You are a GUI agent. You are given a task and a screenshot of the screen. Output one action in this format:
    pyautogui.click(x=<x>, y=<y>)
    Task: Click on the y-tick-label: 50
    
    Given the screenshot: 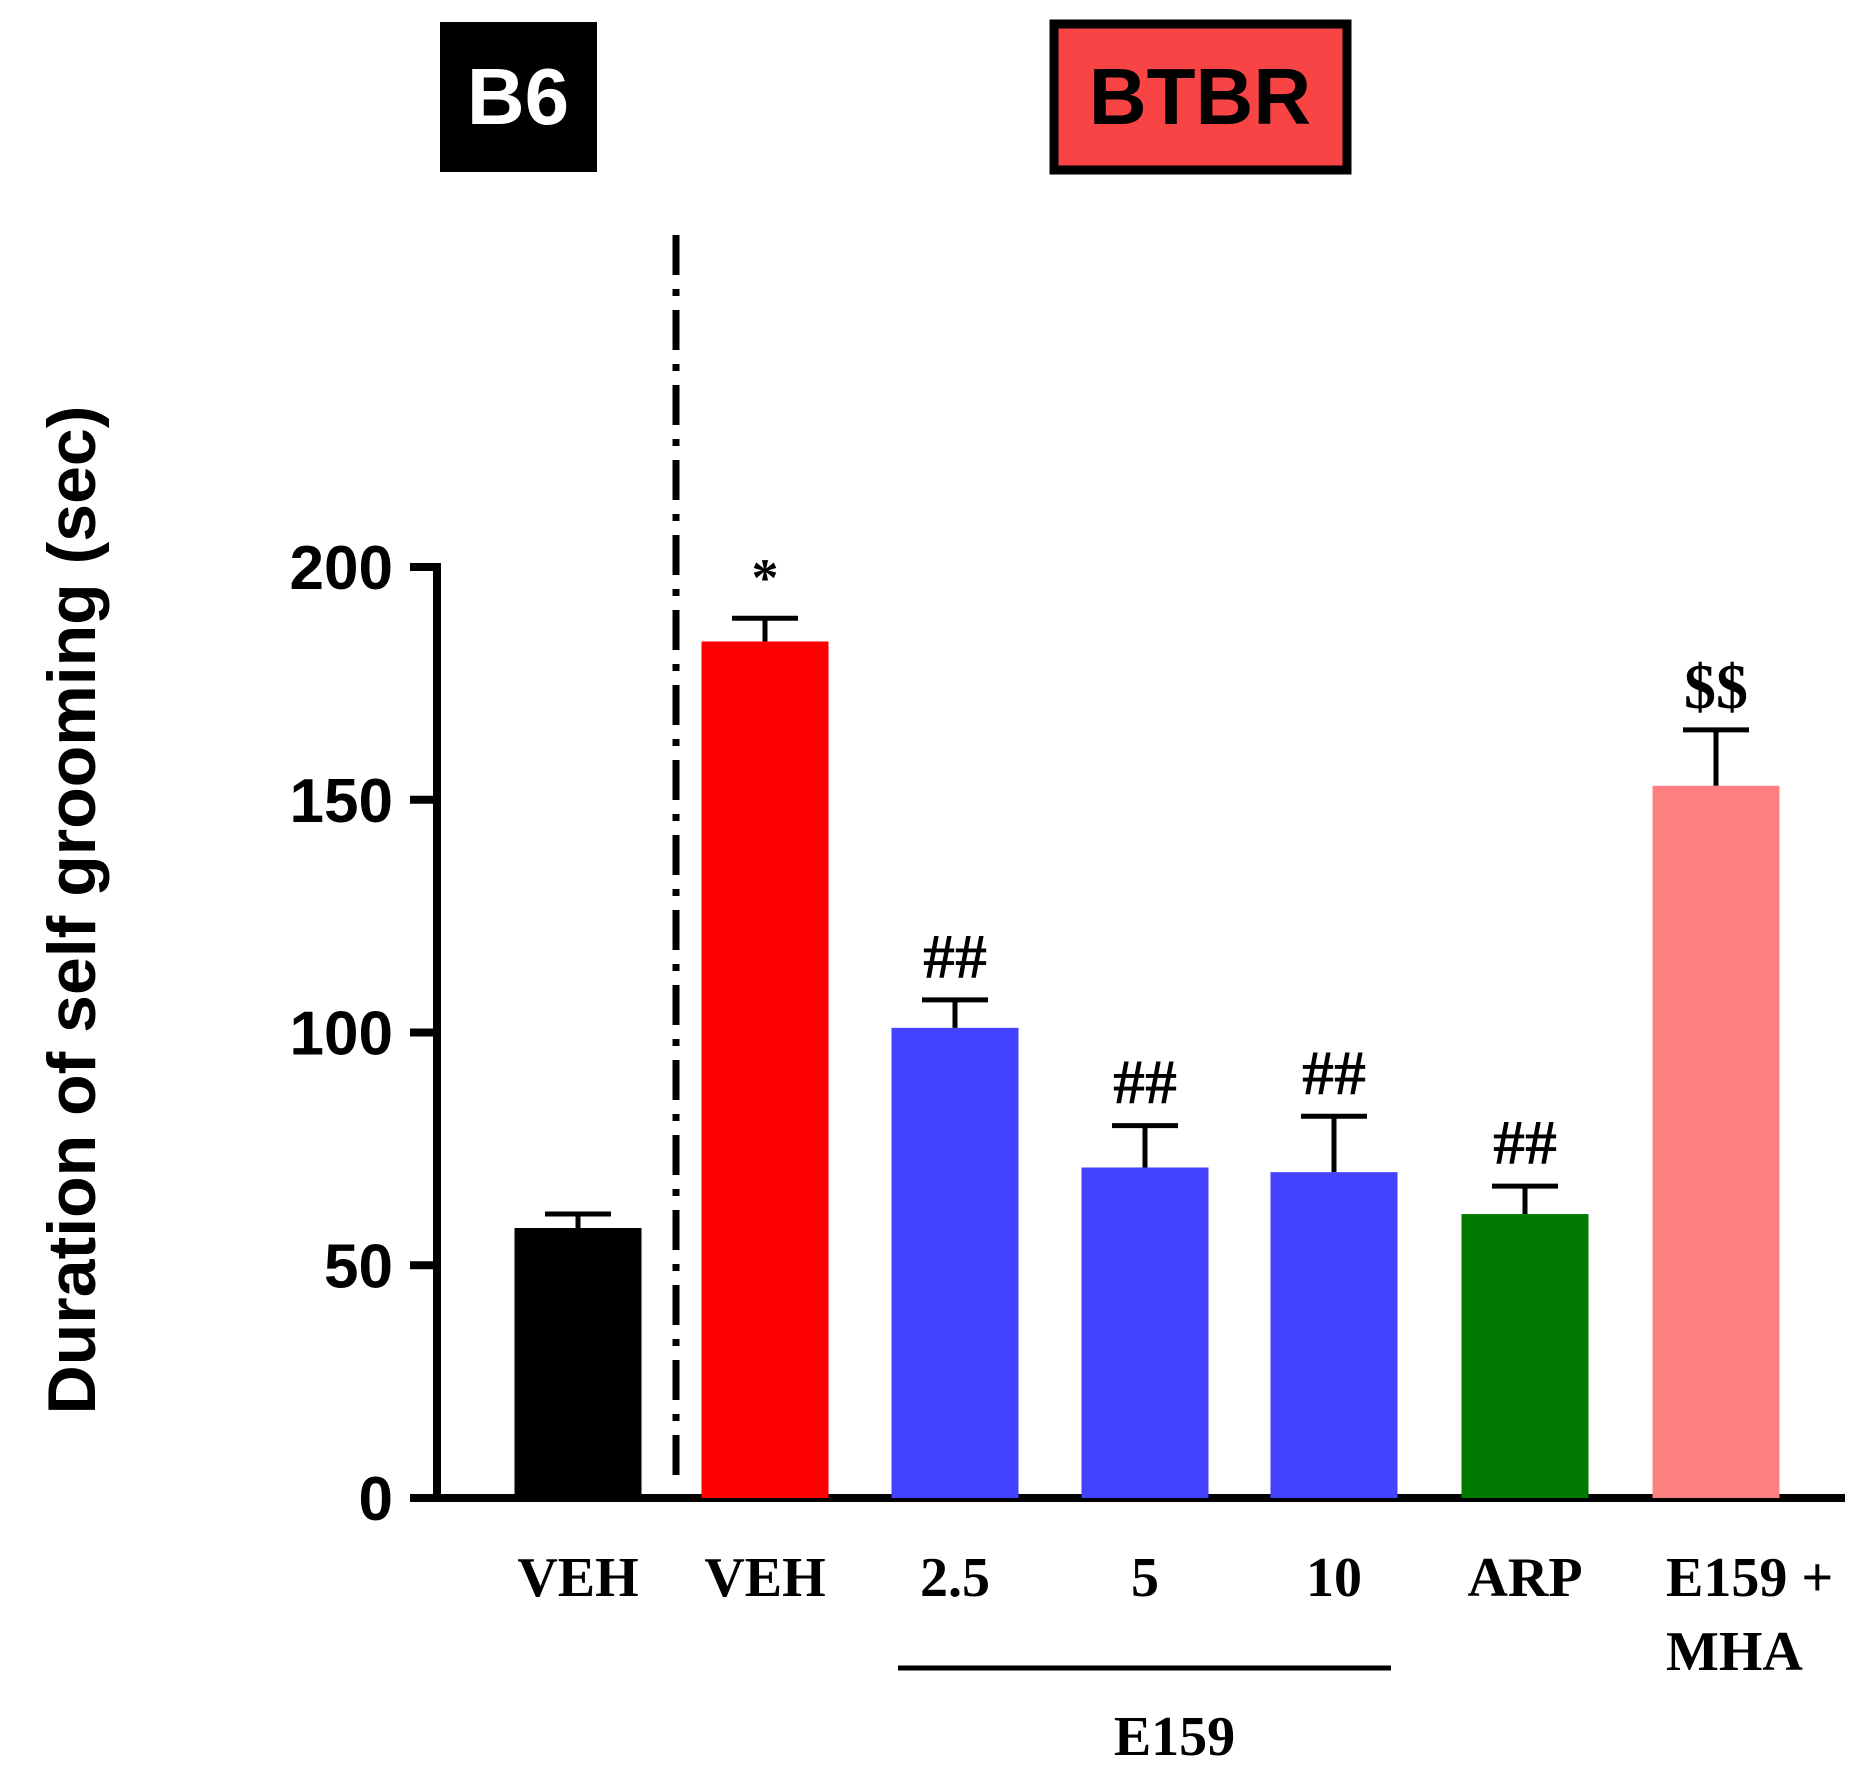 What is the action you would take?
    pyautogui.click(x=358, y=1266)
    